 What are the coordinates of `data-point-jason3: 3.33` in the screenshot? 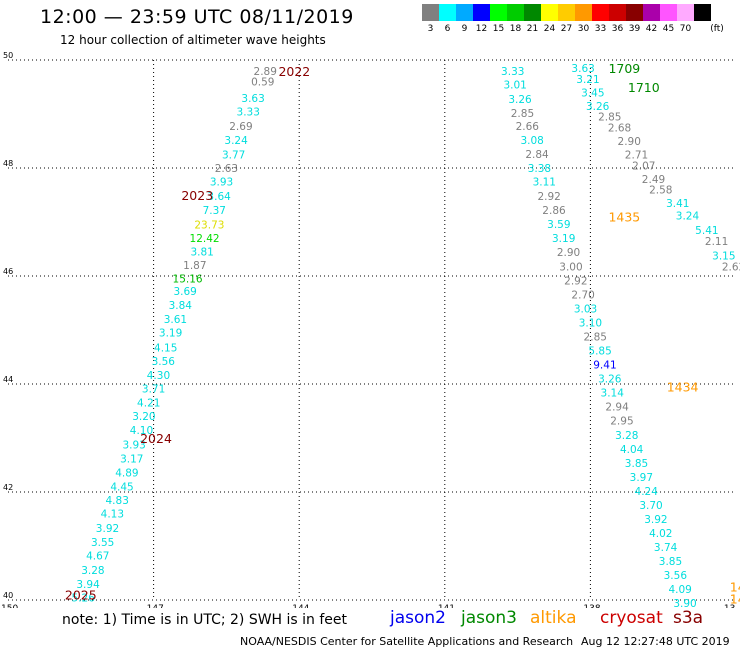 It's located at (512, 72).